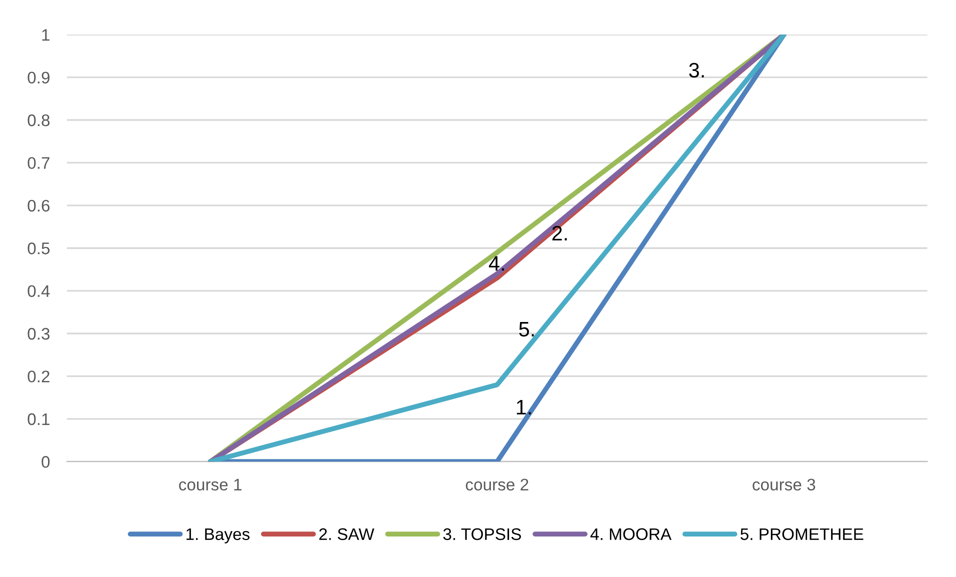 The width and height of the screenshot is (956, 577). Describe the element at coordinates (39, 291) in the screenshot. I see `y-tick-label: 0.4` at that location.